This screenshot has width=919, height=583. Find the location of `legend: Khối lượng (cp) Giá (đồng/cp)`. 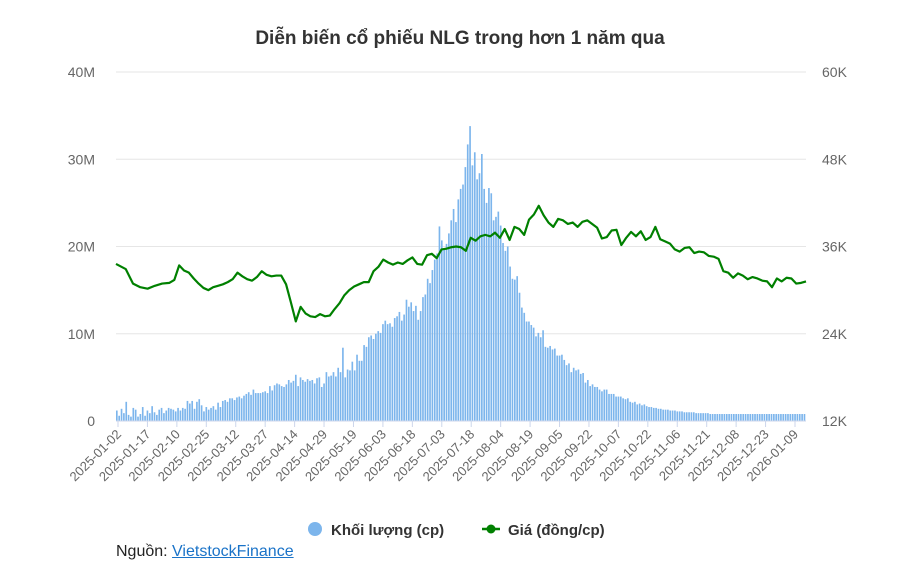

legend: Khối lượng (cp) Giá (đồng/cp) is located at coordinates (456, 530).